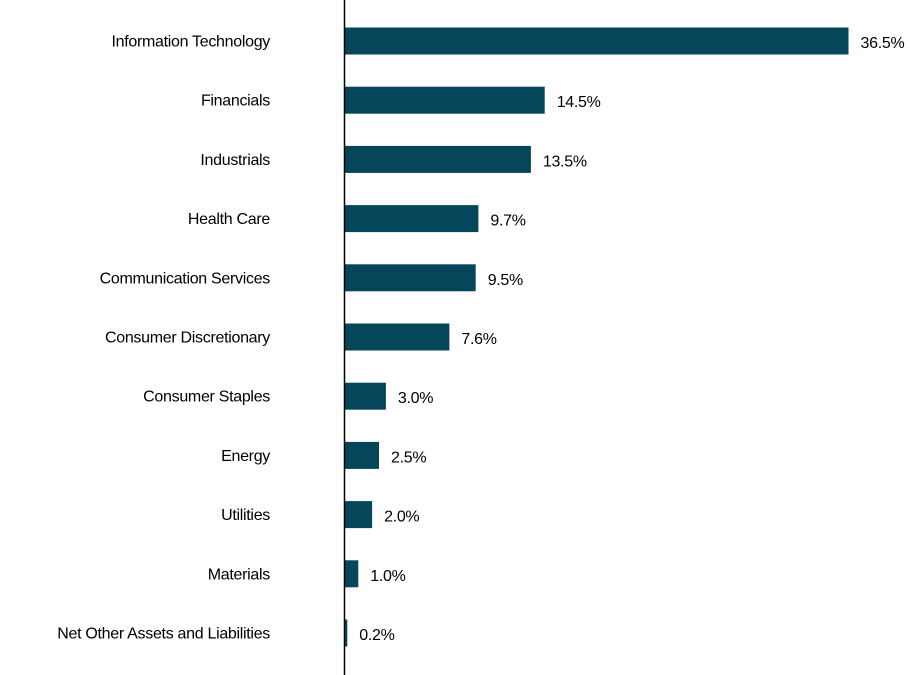  What do you see at coordinates (187, 338) in the screenshot?
I see `category-label: Consumer Discretionary` at bounding box center [187, 338].